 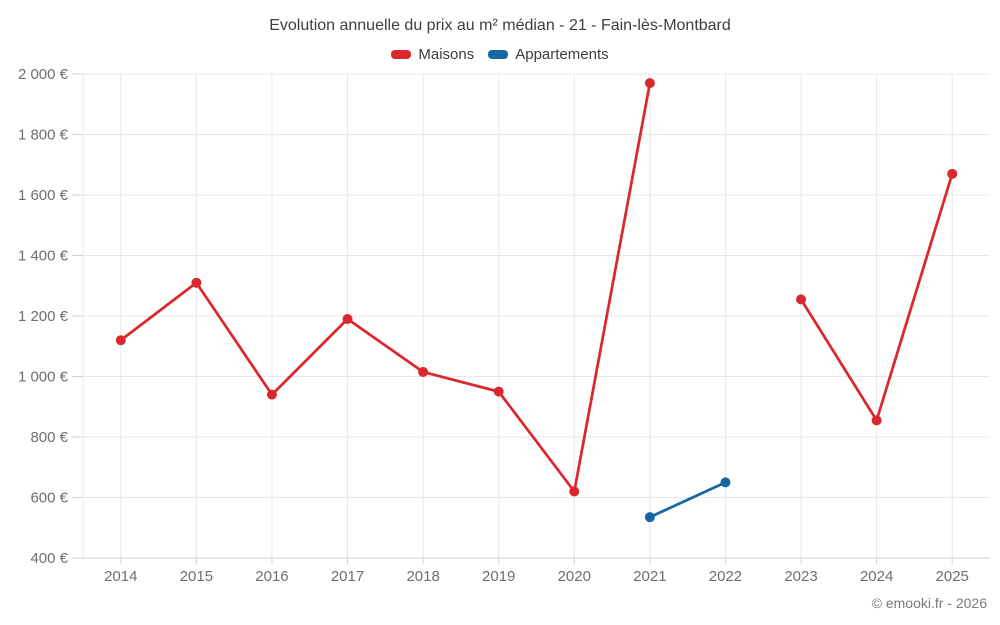 I want to click on y-tick-label: 1 800 €, so click(x=43, y=135).